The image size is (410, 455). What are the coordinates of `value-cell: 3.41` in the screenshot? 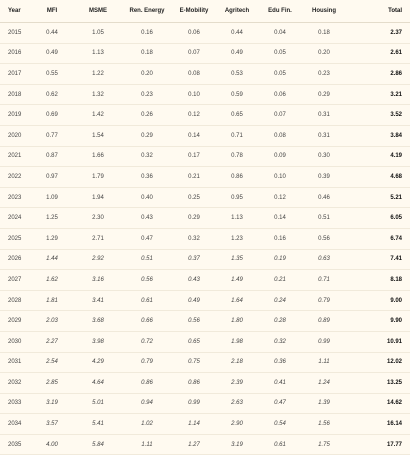 It's located at (98, 301).